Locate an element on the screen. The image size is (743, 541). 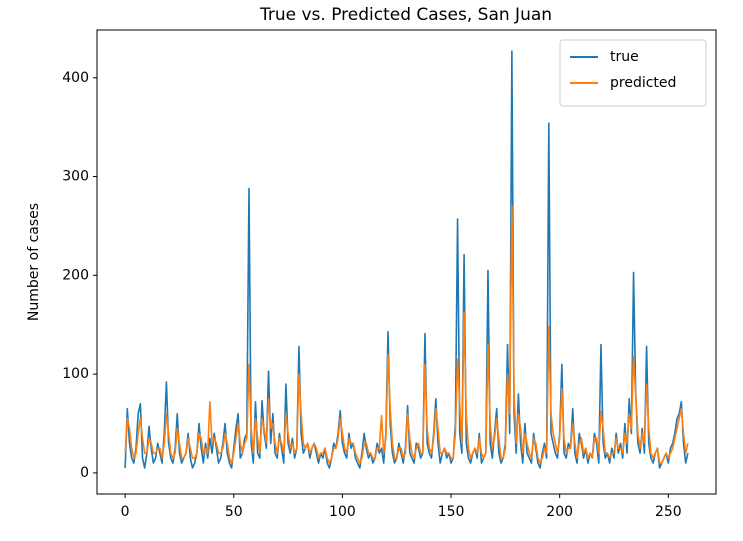
x-tick-label: 150 is located at coordinates (451, 512).